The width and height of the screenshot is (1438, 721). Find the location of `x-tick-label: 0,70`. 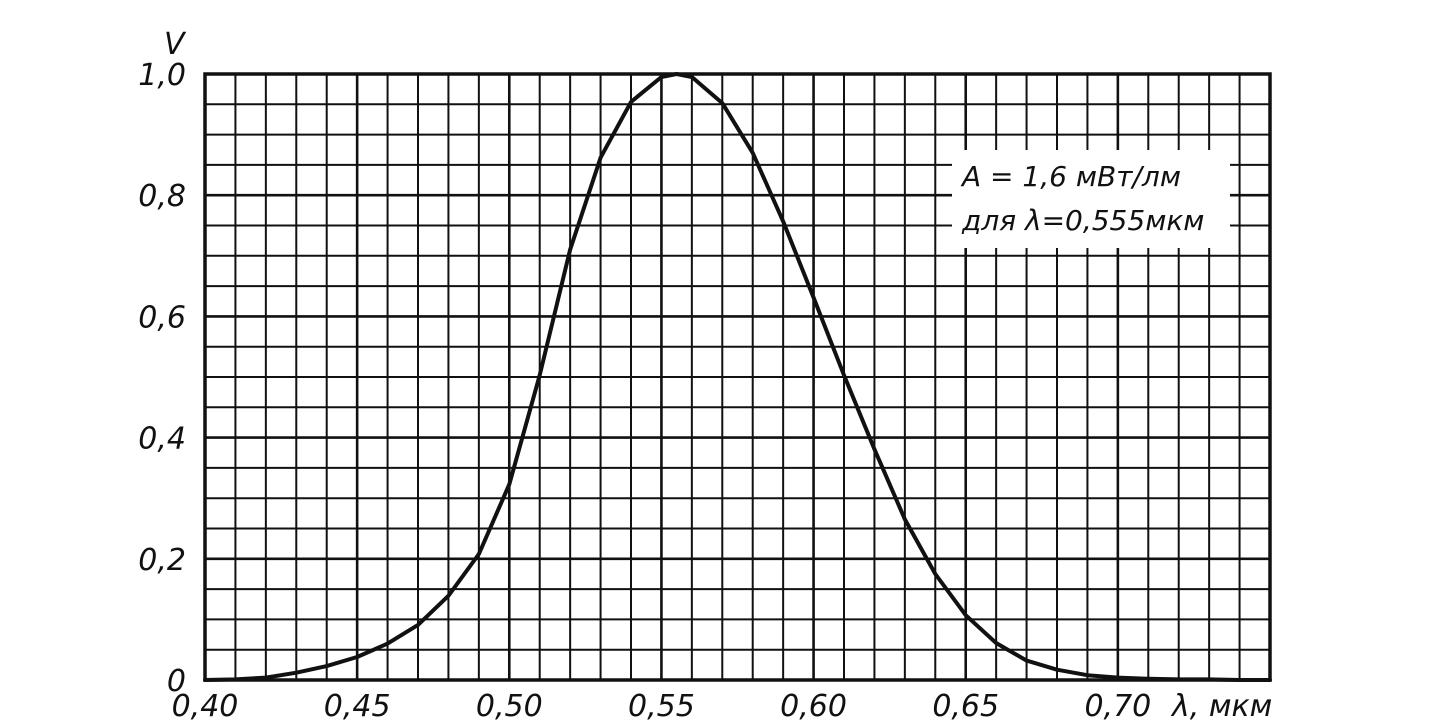

x-tick-label: 0,70 is located at coordinates (1117, 705).